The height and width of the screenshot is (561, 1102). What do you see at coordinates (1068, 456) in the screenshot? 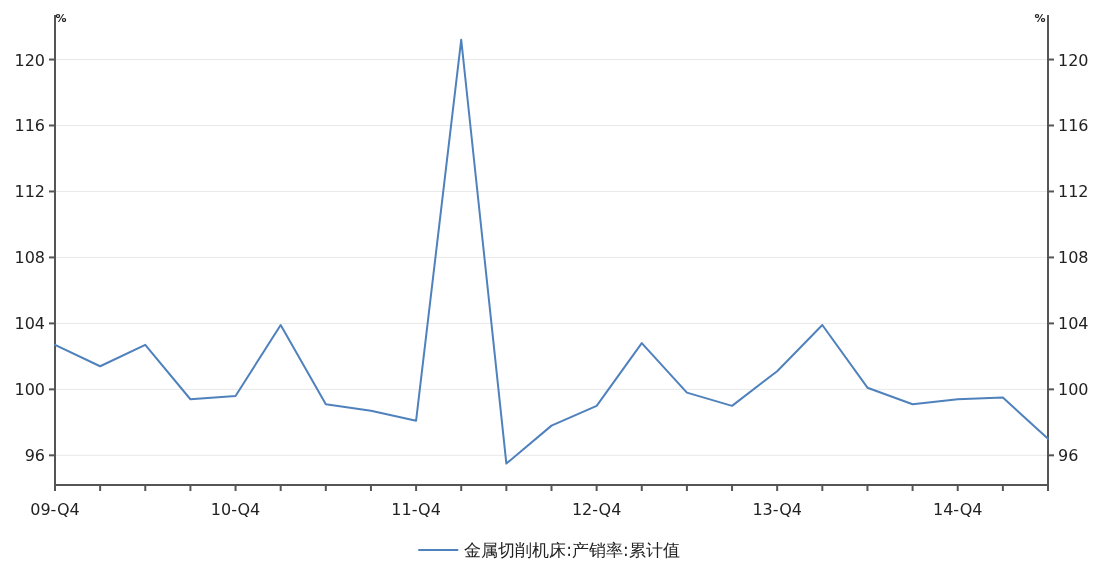
I see `y2-tick-label: 96` at bounding box center [1068, 456].